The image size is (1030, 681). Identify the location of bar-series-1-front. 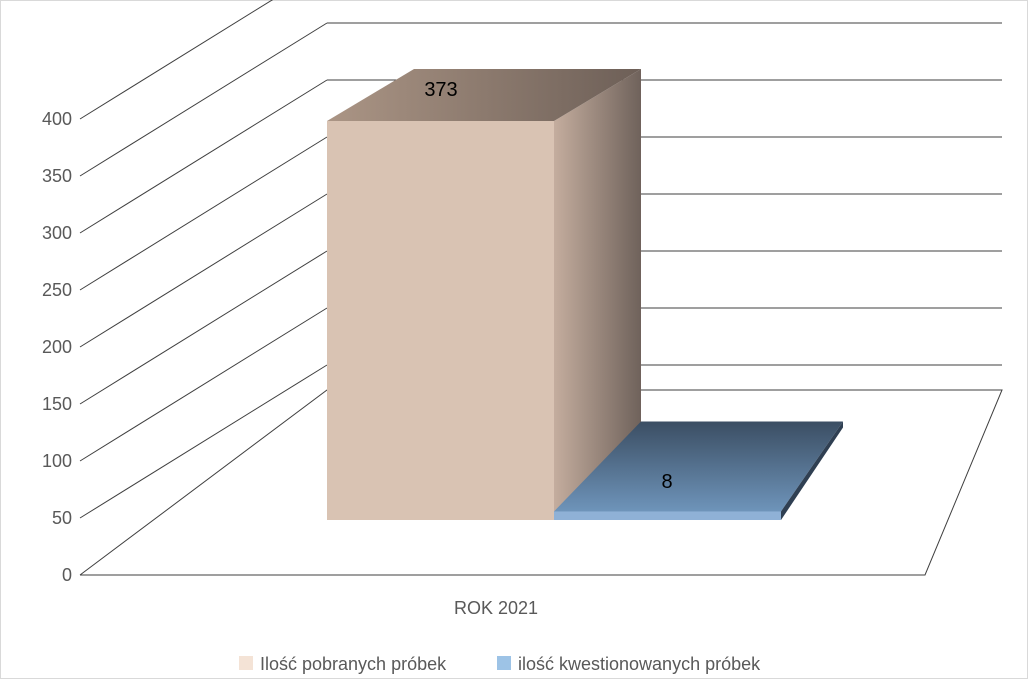
(440, 320).